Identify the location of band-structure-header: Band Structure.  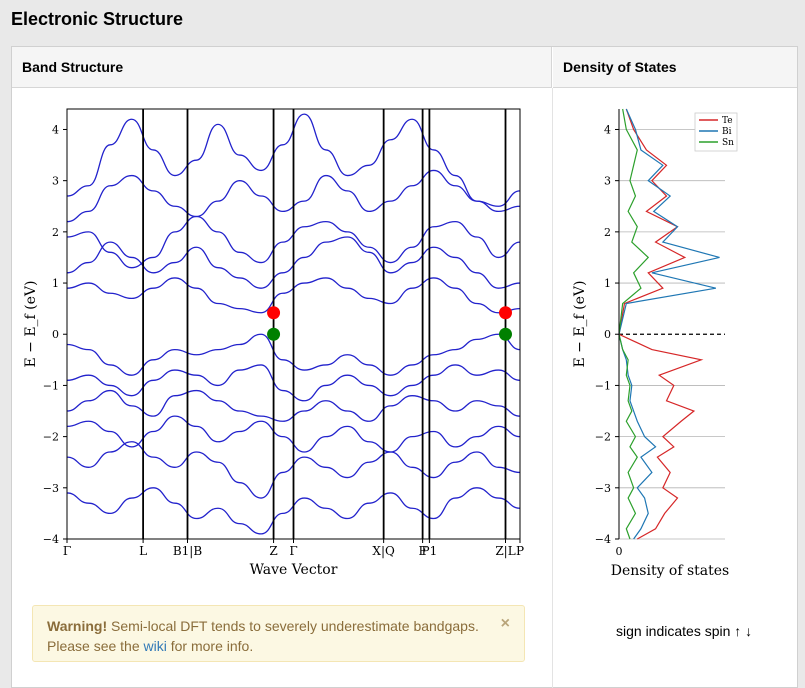
(282, 67).